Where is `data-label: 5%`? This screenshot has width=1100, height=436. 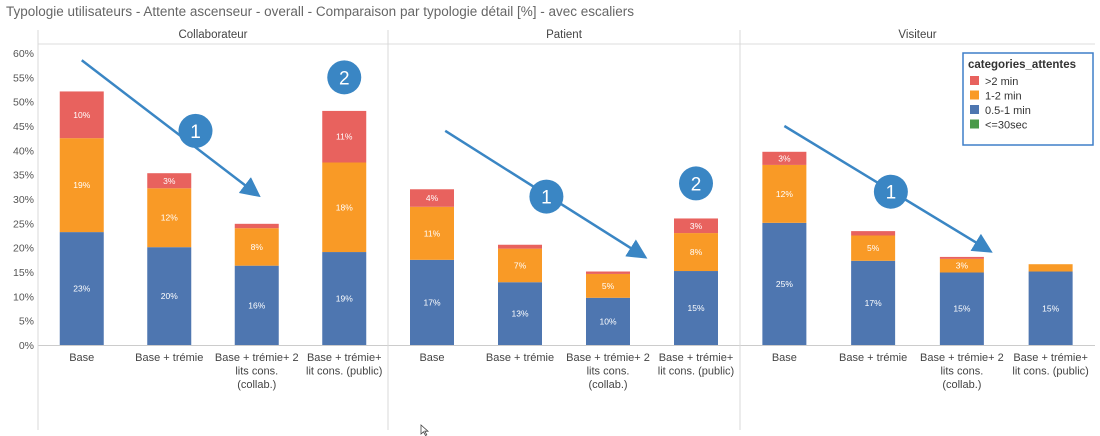
data-label: 5% is located at coordinates (608, 286).